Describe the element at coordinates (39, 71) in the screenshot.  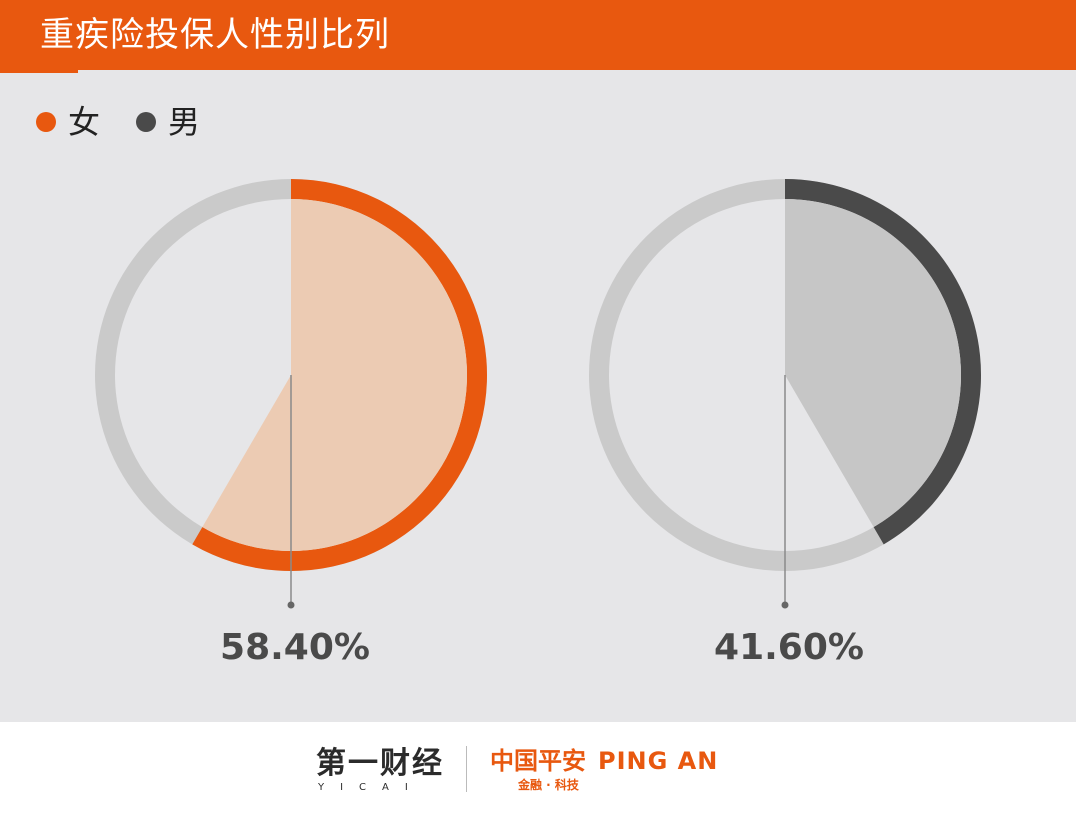
I see `title-accent` at that location.